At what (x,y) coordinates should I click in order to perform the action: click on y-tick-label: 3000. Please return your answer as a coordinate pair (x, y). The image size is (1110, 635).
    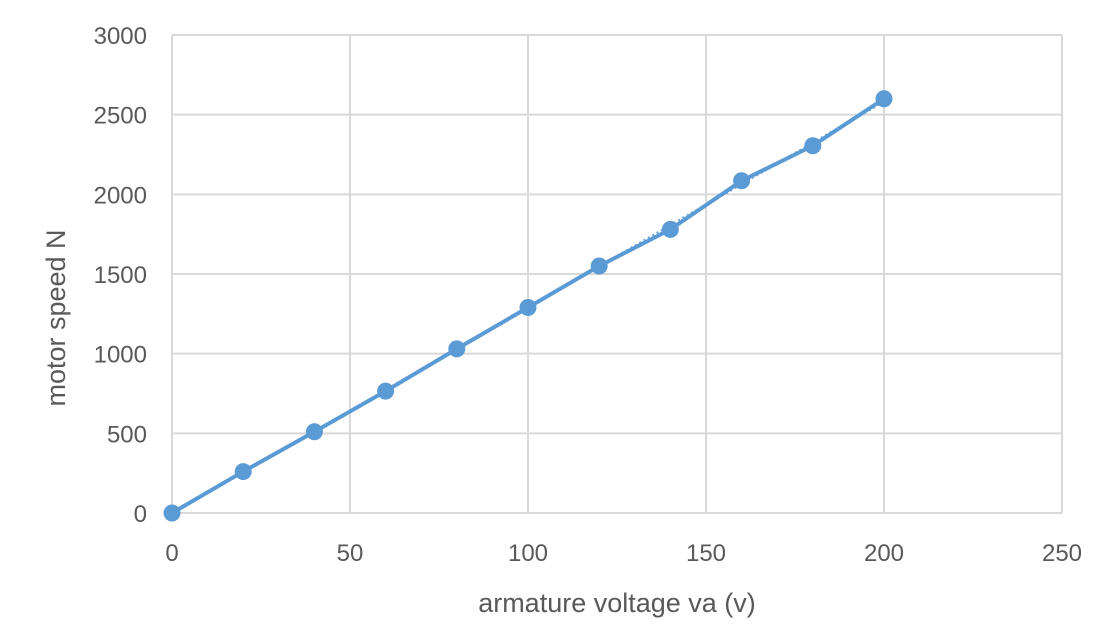
    Looking at the image, I should click on (120, 36).